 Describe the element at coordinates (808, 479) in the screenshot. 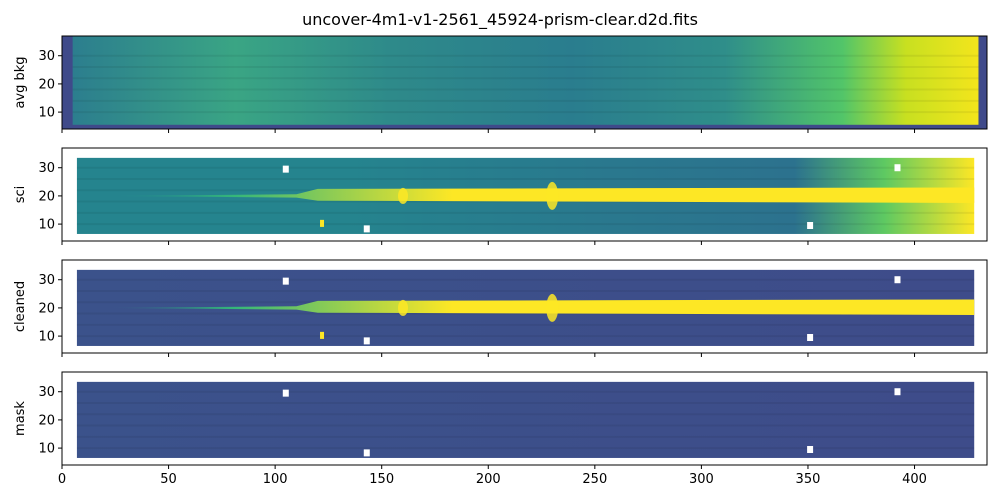

I see `x-tick-label: 350` at that location.